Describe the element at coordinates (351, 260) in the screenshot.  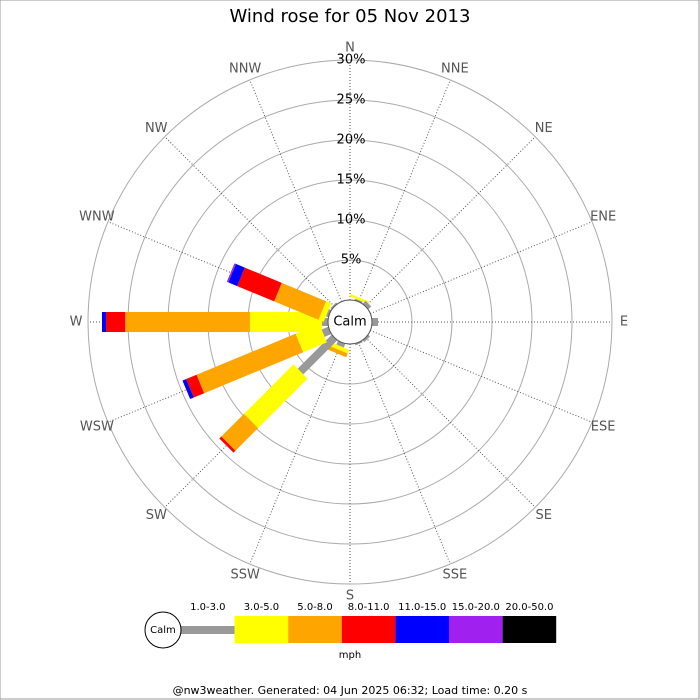
I see `r-tick-label: 5%` at that location.